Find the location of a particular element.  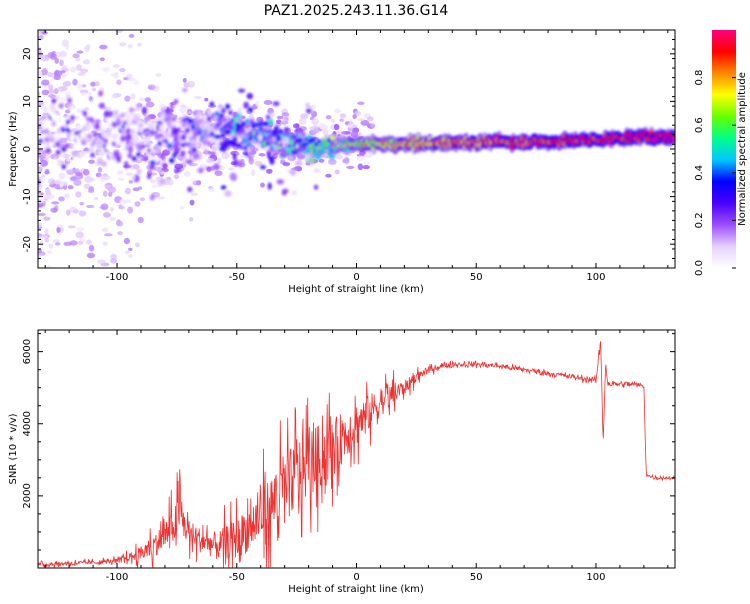

y-tick-label: 10 is located at coordinates (27, 101).